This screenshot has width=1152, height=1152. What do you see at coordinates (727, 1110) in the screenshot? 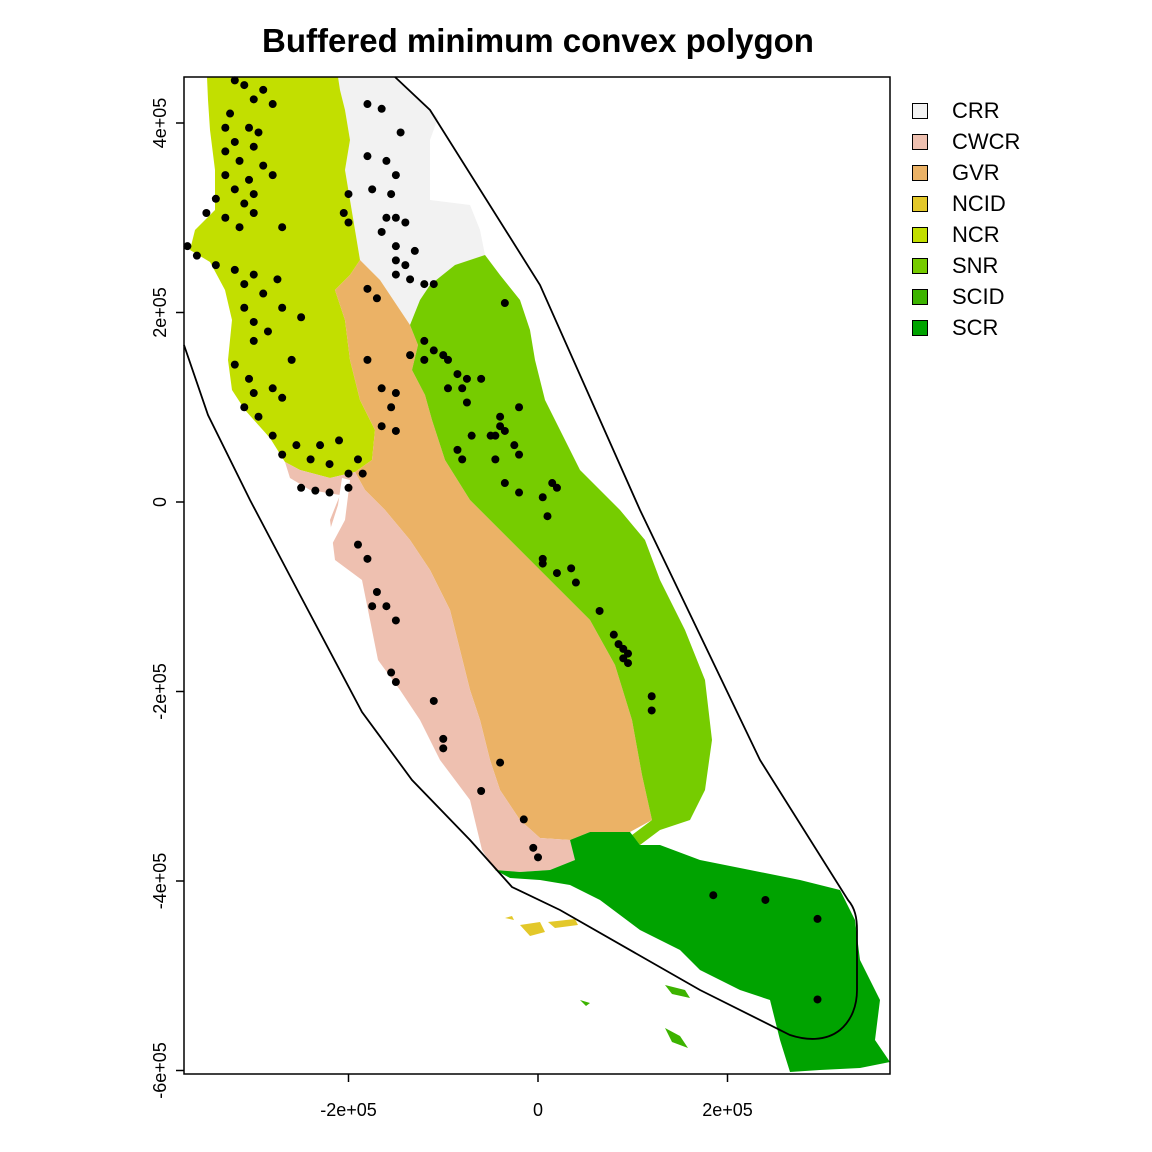
I see `x-tick-label: 2e+05` at bounding box center [727, 1110].